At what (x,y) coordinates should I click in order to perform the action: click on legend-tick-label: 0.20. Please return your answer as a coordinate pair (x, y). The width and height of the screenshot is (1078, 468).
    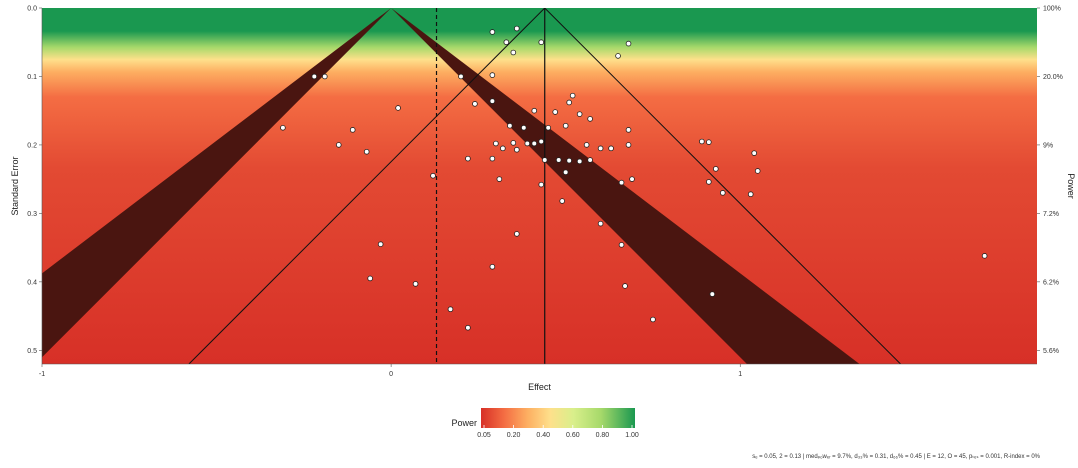
    Looking at the image, I should click on (514, 435).